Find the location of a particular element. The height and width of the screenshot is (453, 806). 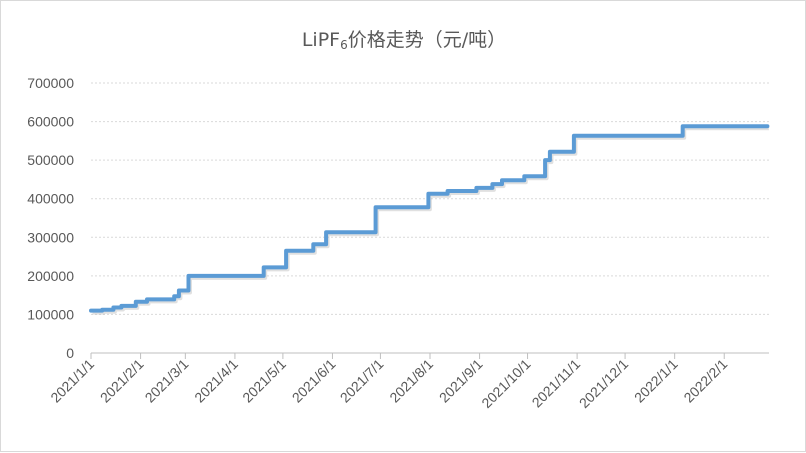

x-tick-label: 2021/7/1 is located at coordinates (362, 381).